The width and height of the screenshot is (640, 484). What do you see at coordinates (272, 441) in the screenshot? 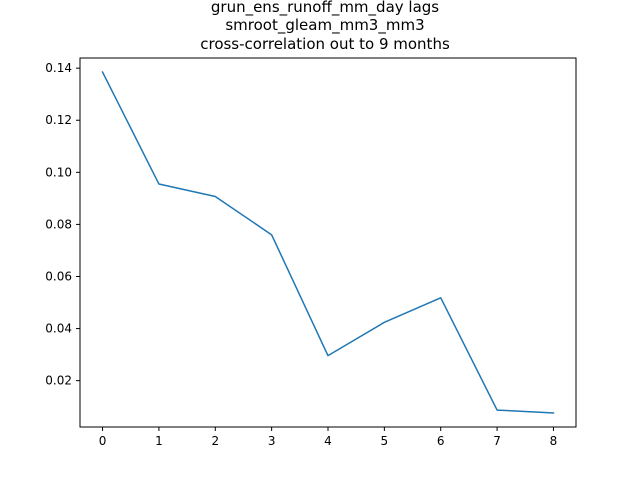
I see `x-tick-label: 3` at bounding box center [272, 441].